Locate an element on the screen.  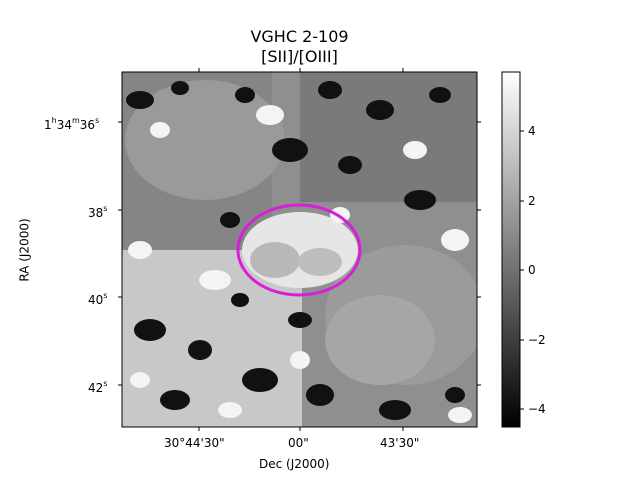
y-tick-label: 42s is located at coordinates (98, 387).